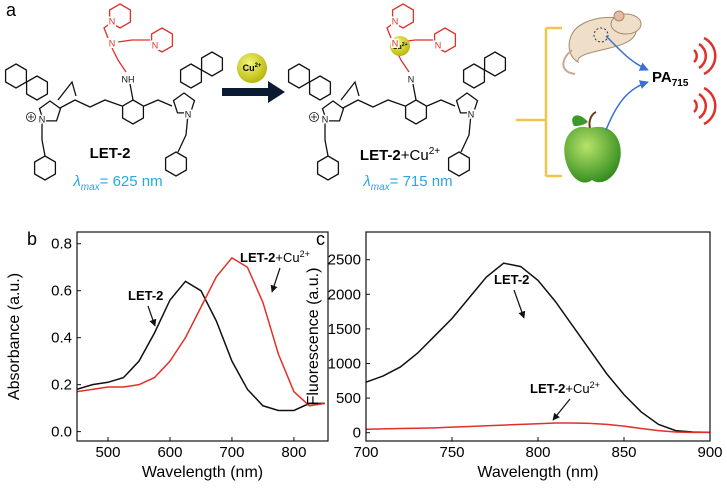  Describe the element at coordinates (537, 472) in the screenshot. I see `x-axis-title: Wavelength (nm)` at that location.